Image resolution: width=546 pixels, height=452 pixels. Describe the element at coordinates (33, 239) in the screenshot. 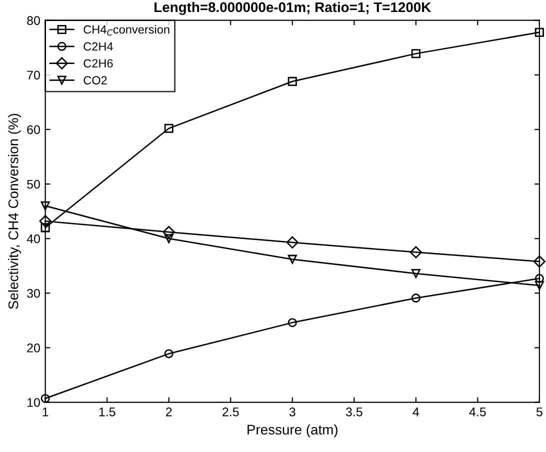

I see `y-tick-label: 40` at that location.